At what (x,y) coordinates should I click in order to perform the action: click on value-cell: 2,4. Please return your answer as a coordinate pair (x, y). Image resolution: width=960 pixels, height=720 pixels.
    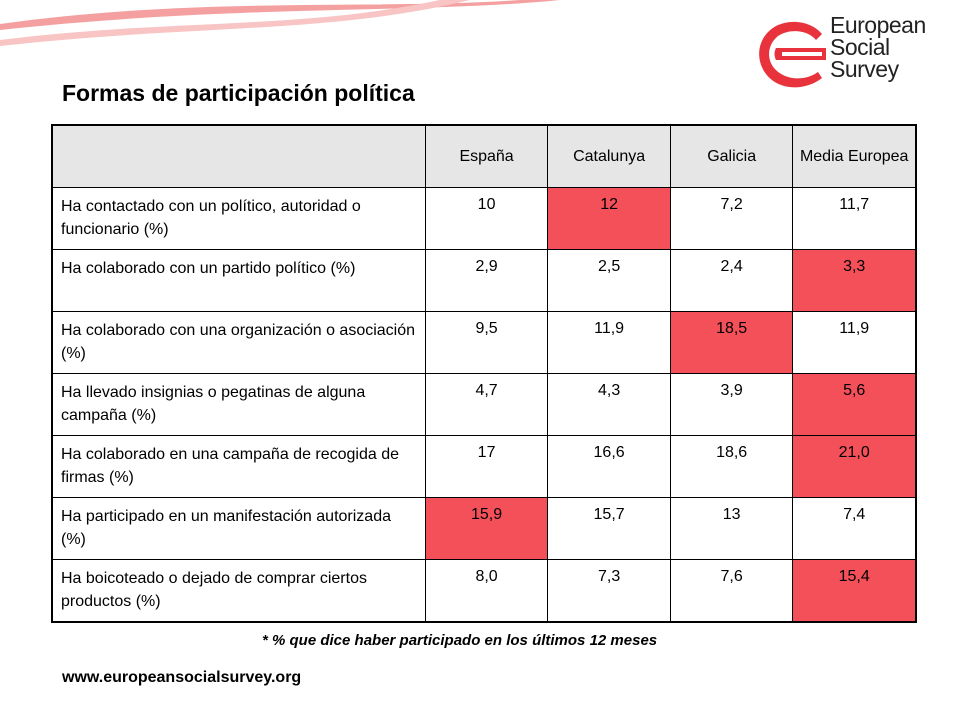
    Looking at the image, I should click on (731, 280).